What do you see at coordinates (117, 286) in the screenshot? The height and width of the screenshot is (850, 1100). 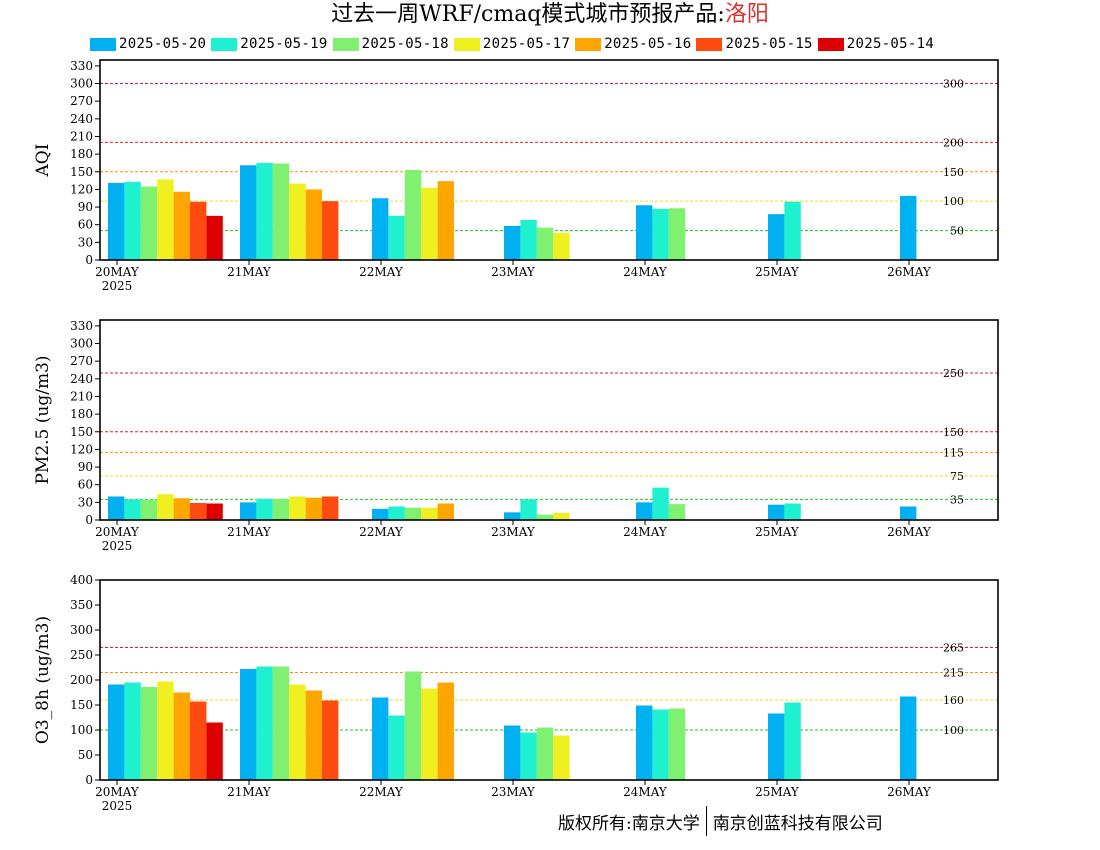 I see `x-year-label: 2025` at bounding box center [117, 286].